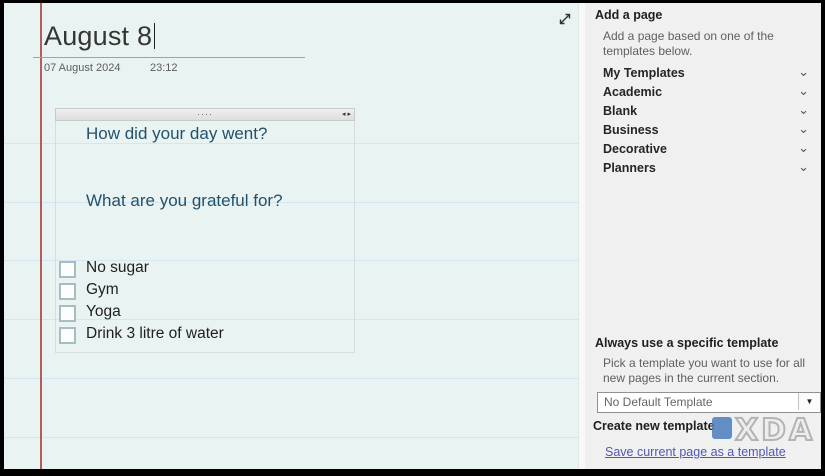 This screenshot has width=825, height=476. I want to click on resize-diagonal-icon, so click(565, 19).